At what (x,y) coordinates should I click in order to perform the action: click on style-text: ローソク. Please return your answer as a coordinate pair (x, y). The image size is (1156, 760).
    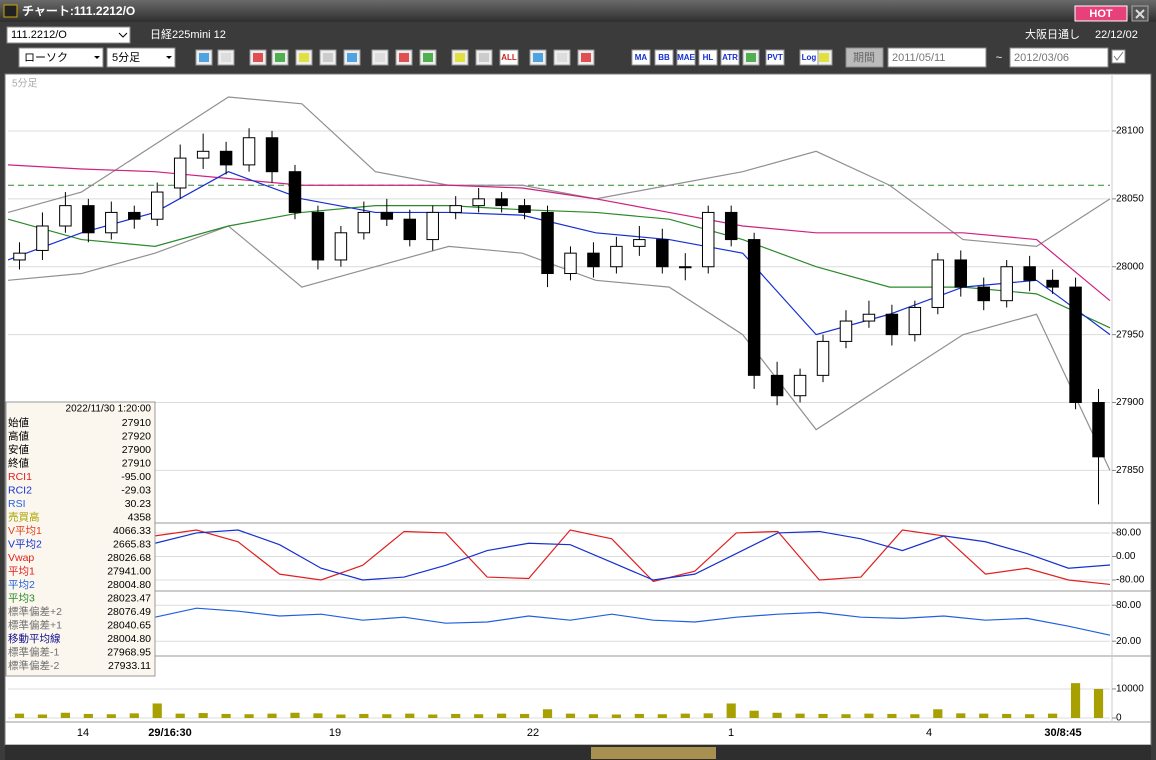
    Looking at the image, I should click on (46, 57).